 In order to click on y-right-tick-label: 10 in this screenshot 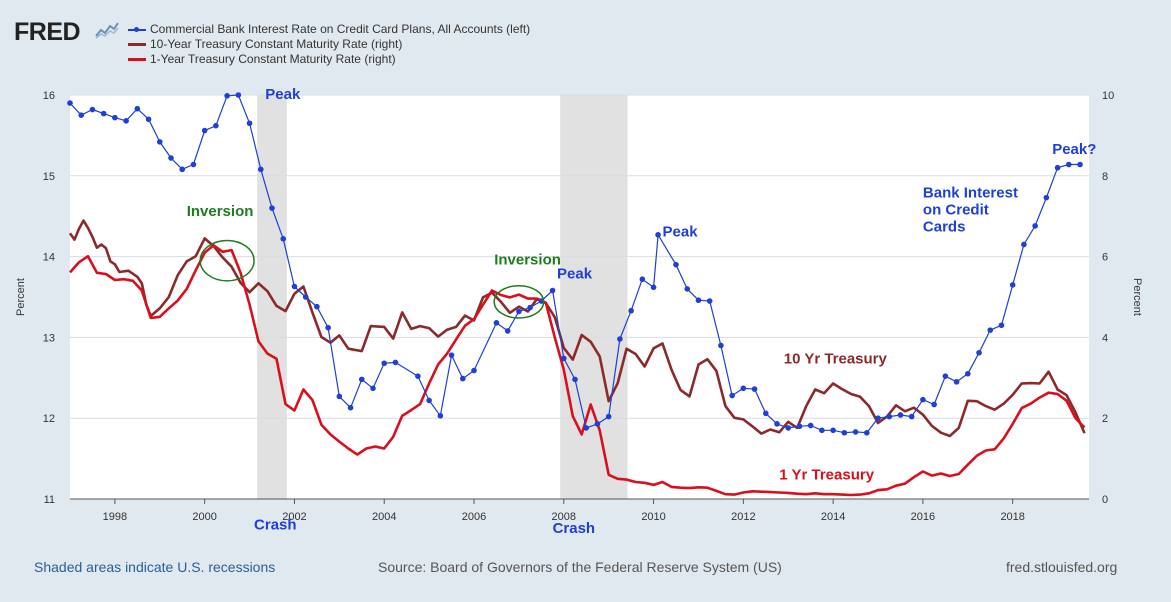, I will do `click(1108, 96)`.